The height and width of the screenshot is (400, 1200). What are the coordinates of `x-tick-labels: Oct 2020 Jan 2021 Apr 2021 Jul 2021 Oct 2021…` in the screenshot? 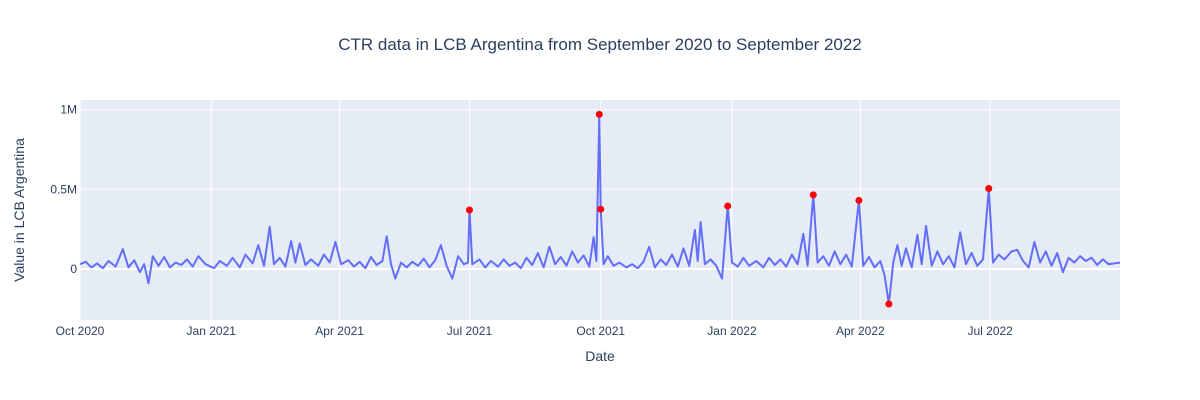 It's located at (535, 331).